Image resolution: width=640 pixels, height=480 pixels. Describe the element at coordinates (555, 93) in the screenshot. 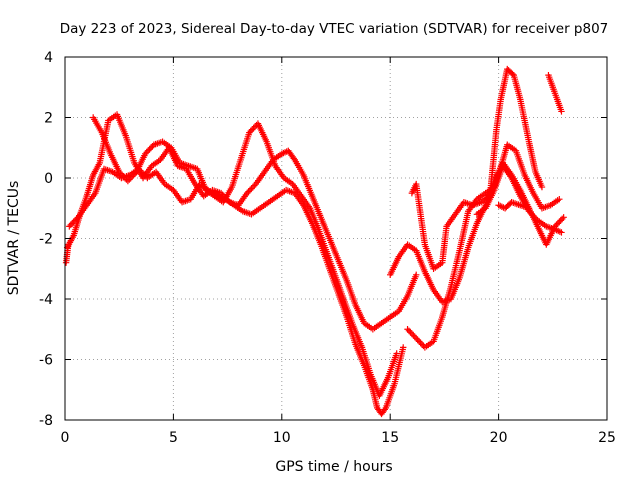

I see `series-track-i` at that location.